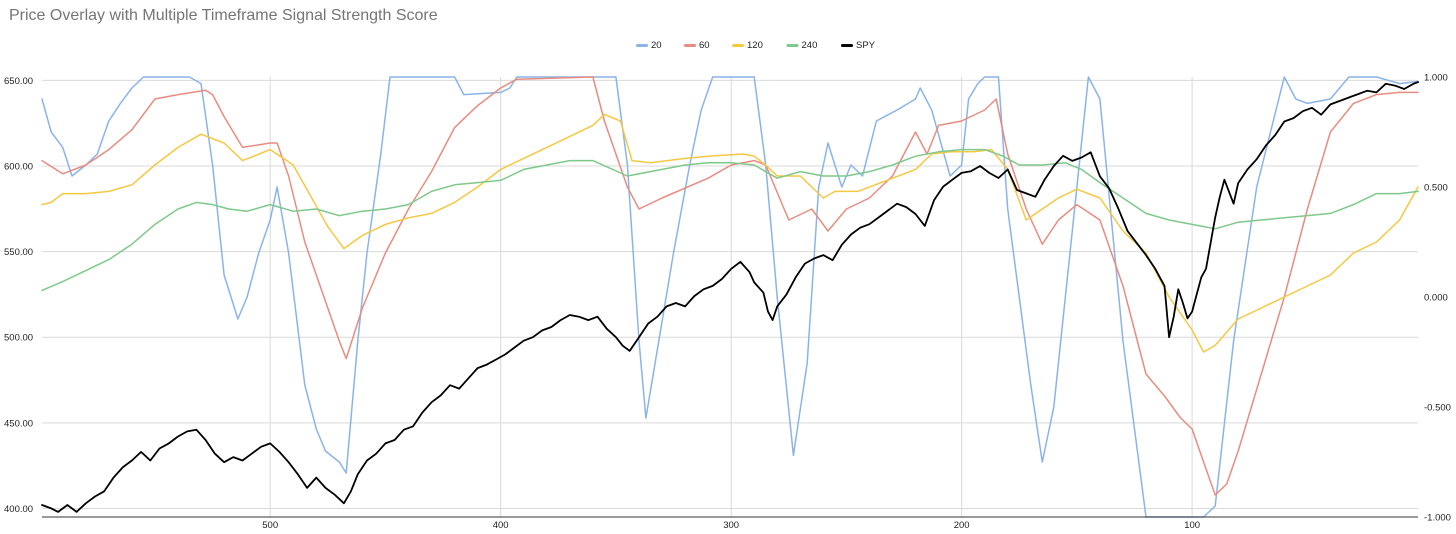 This screenshot has height=534, width=1456. What do you see at coordinates (866, 45) in the screenshot?
I see `legend-label-spy: SPY` at bounding box center [866, 45].